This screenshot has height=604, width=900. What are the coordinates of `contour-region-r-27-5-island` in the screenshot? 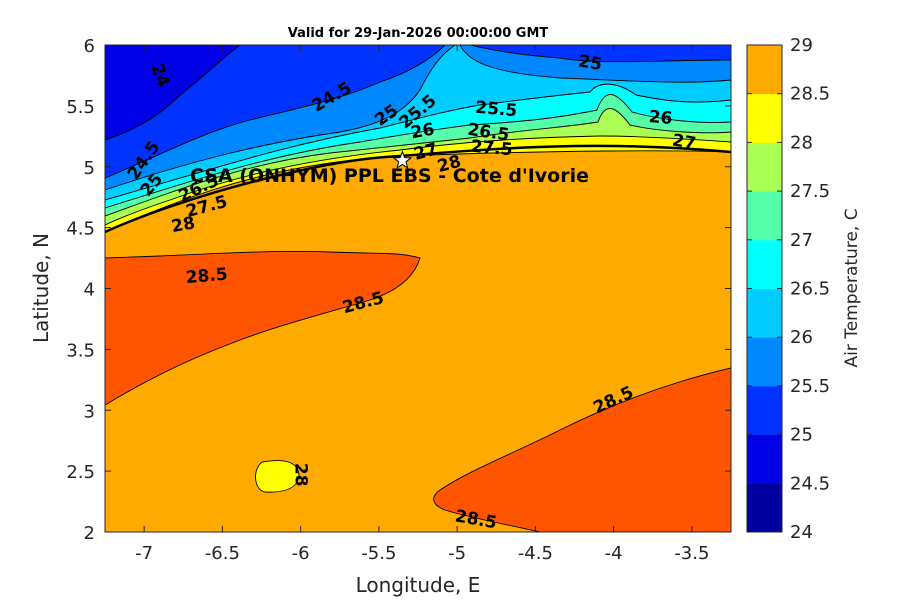 It's located at (277, 476).